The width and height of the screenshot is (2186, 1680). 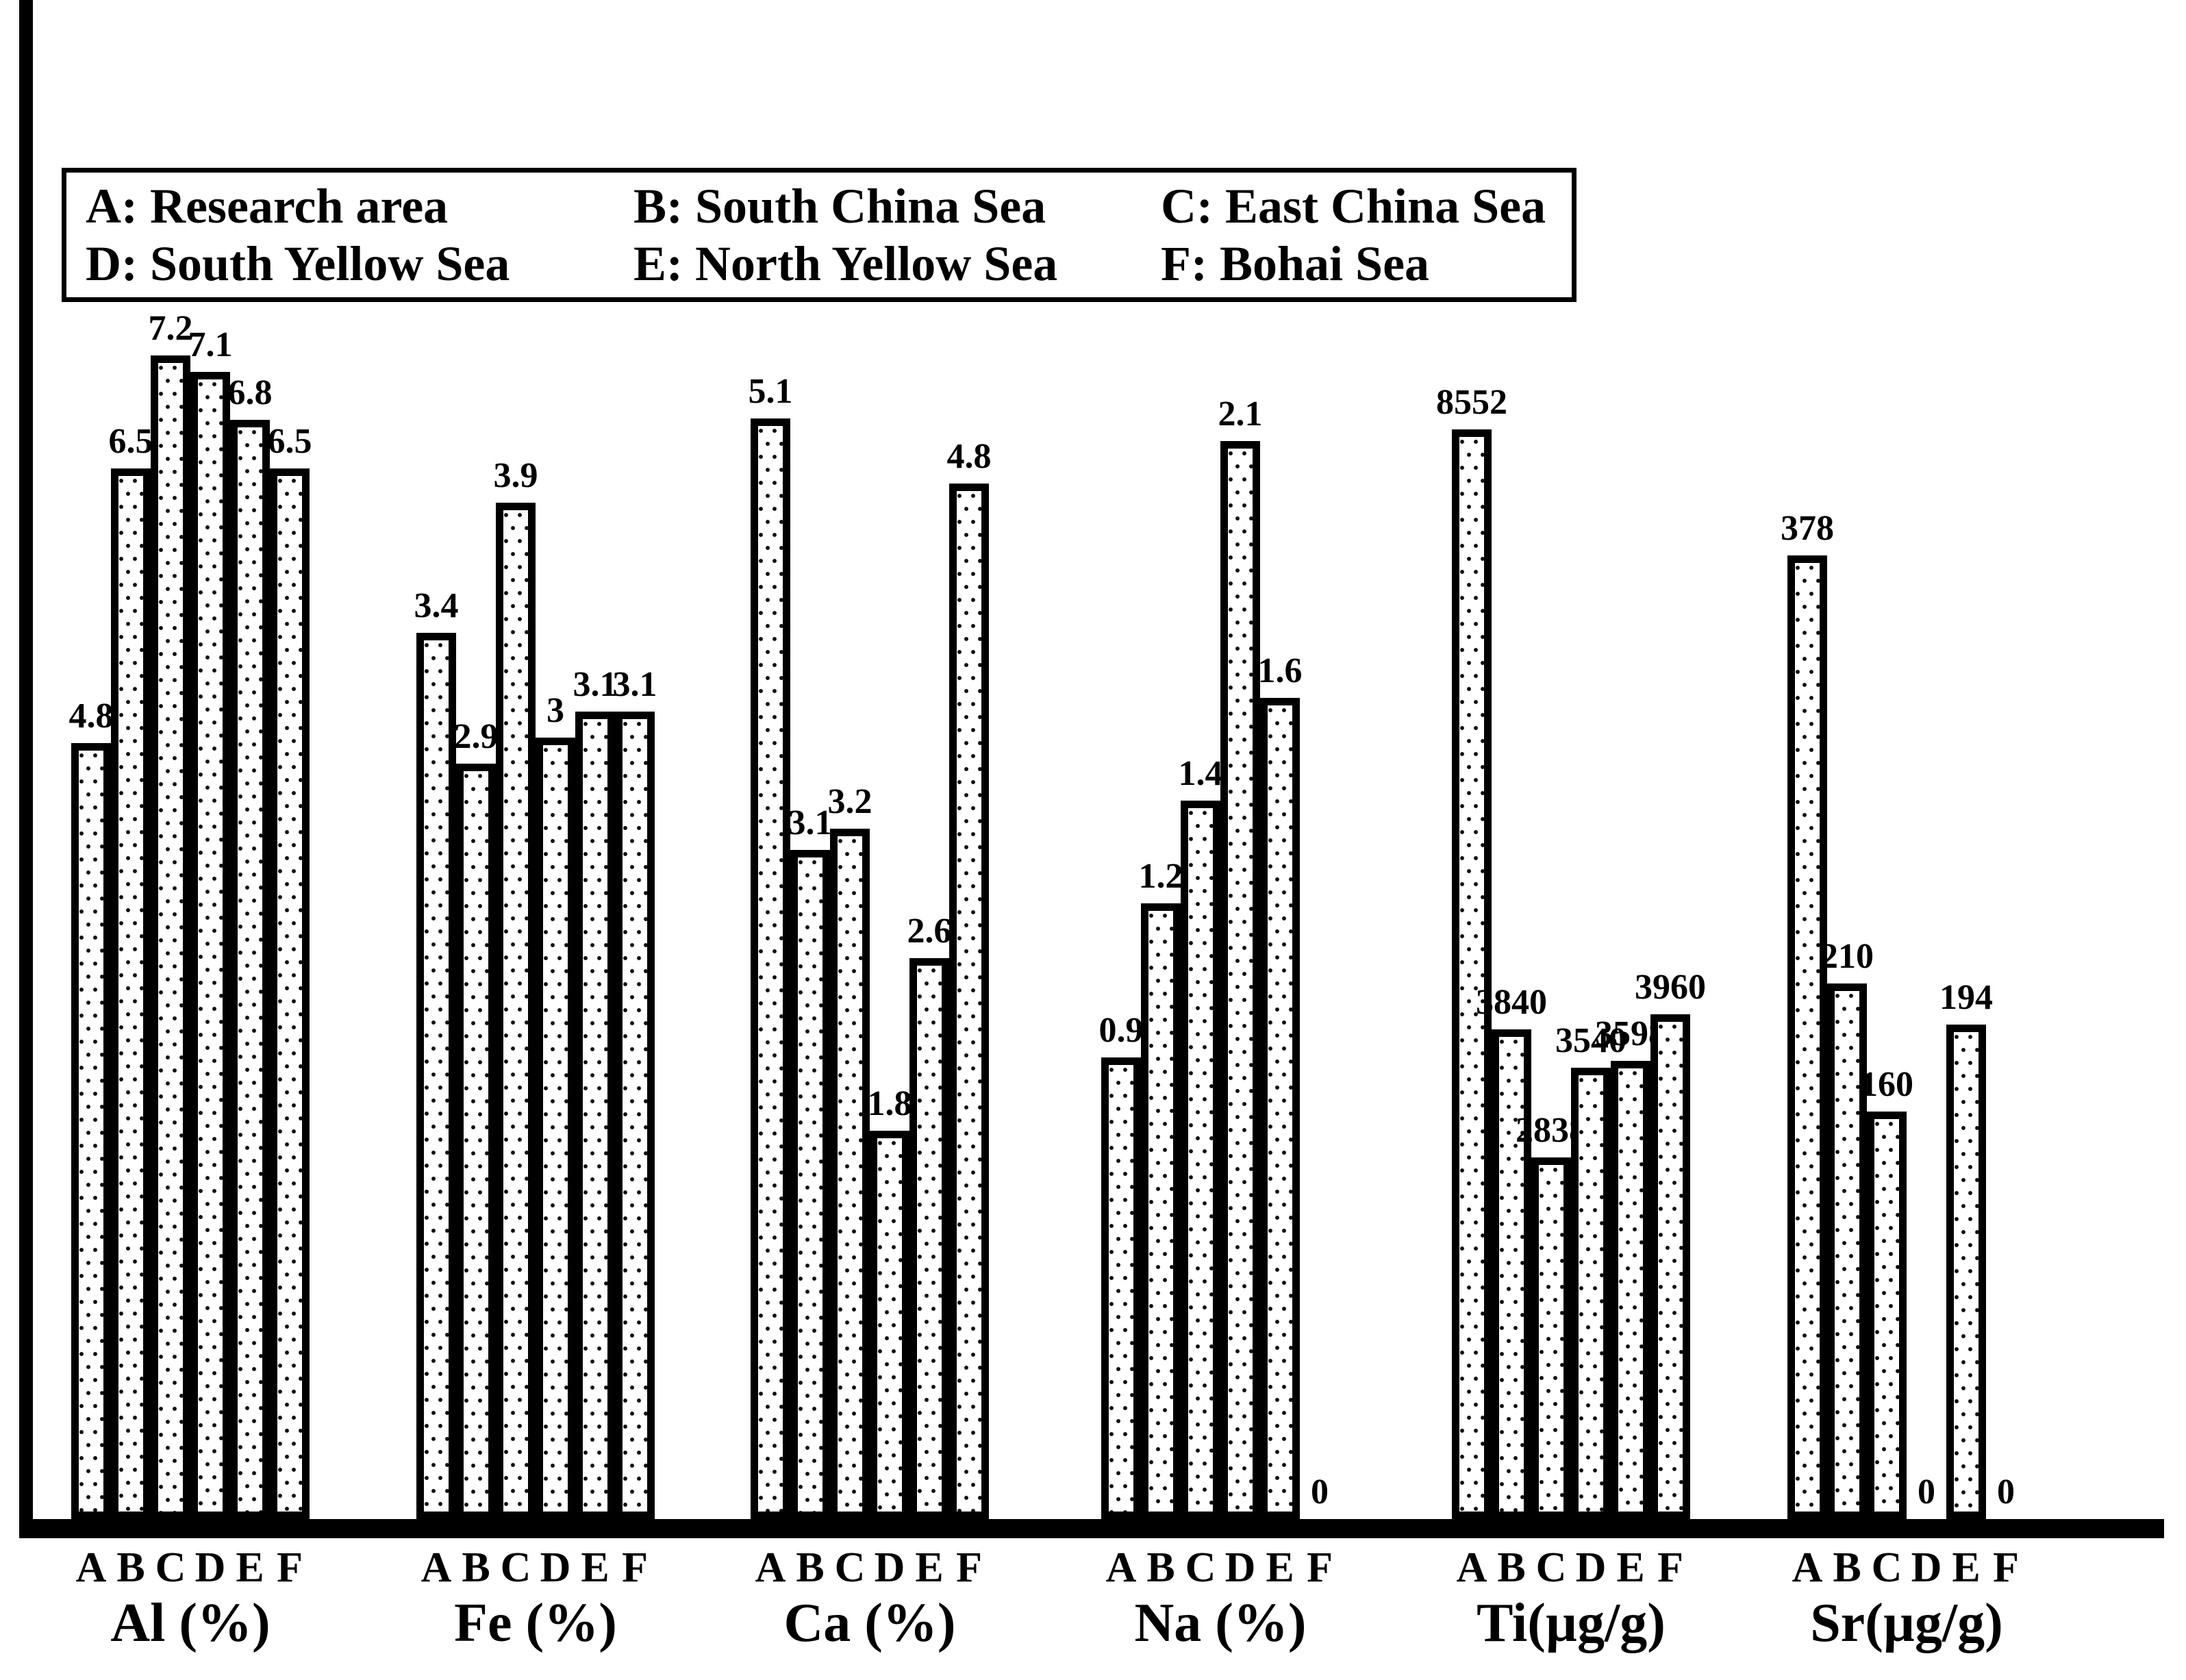 I want to click on bar-value-label: 0.9, so click(x=1121, y=1030).